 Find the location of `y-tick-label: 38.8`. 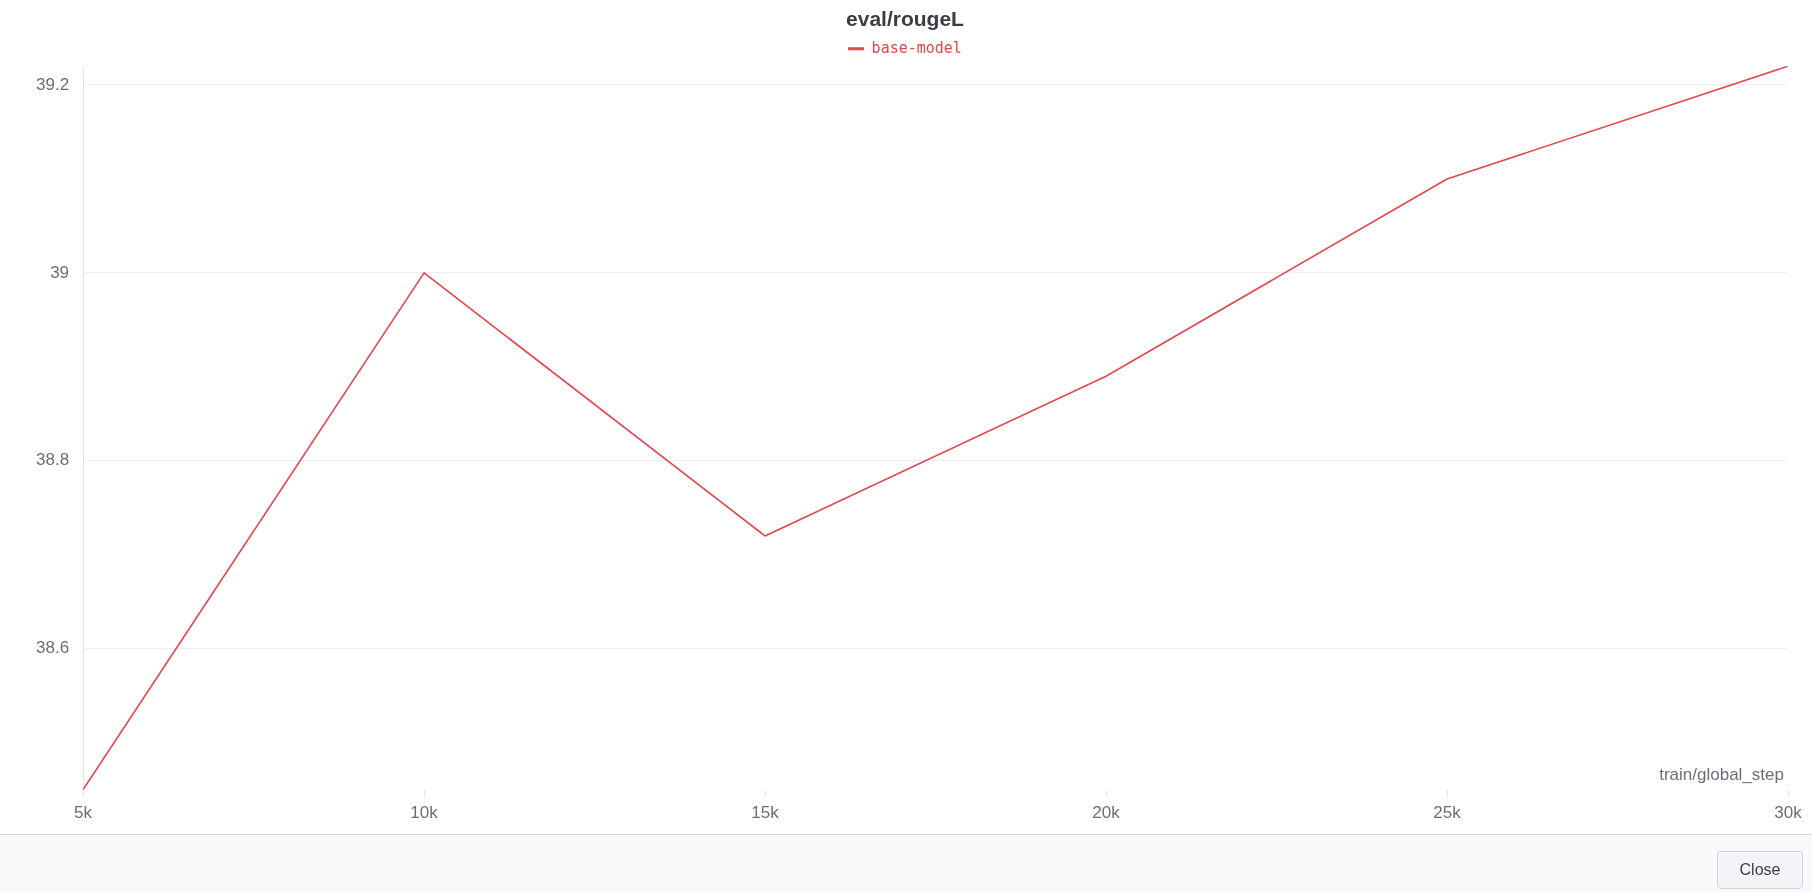

y-tick-label: 38.8 is located at coordinates (52, 460).